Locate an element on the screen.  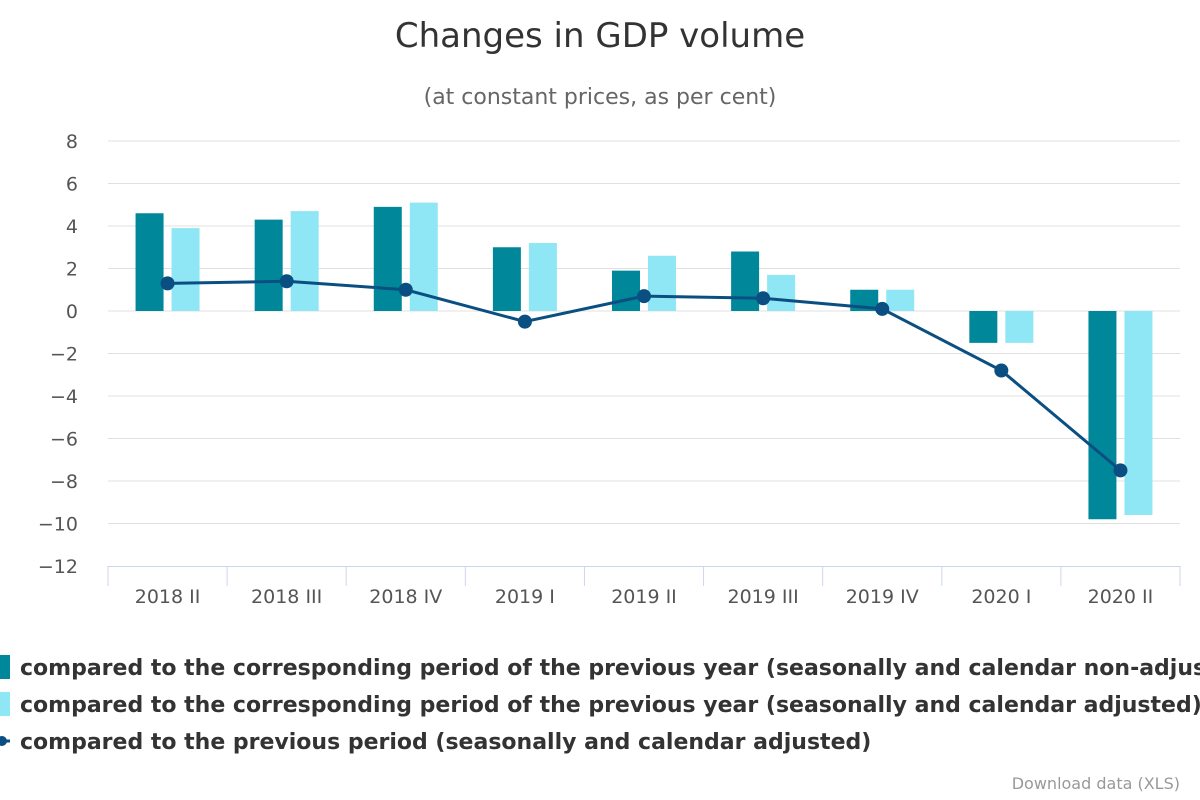
x-tick-label: 2019 III is located at coordinates (763, 597).